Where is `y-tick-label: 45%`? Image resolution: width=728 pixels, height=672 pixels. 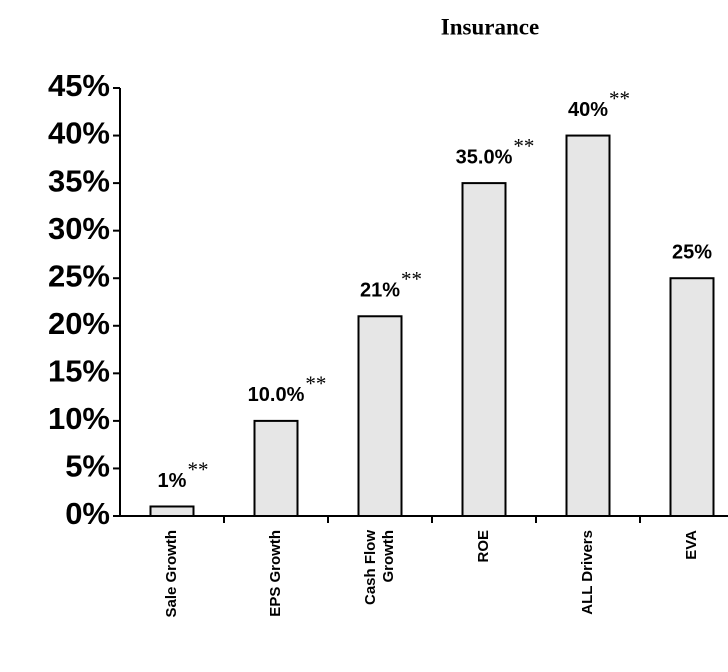
y-tick-label: 45% is located at coordinates (79, 85).